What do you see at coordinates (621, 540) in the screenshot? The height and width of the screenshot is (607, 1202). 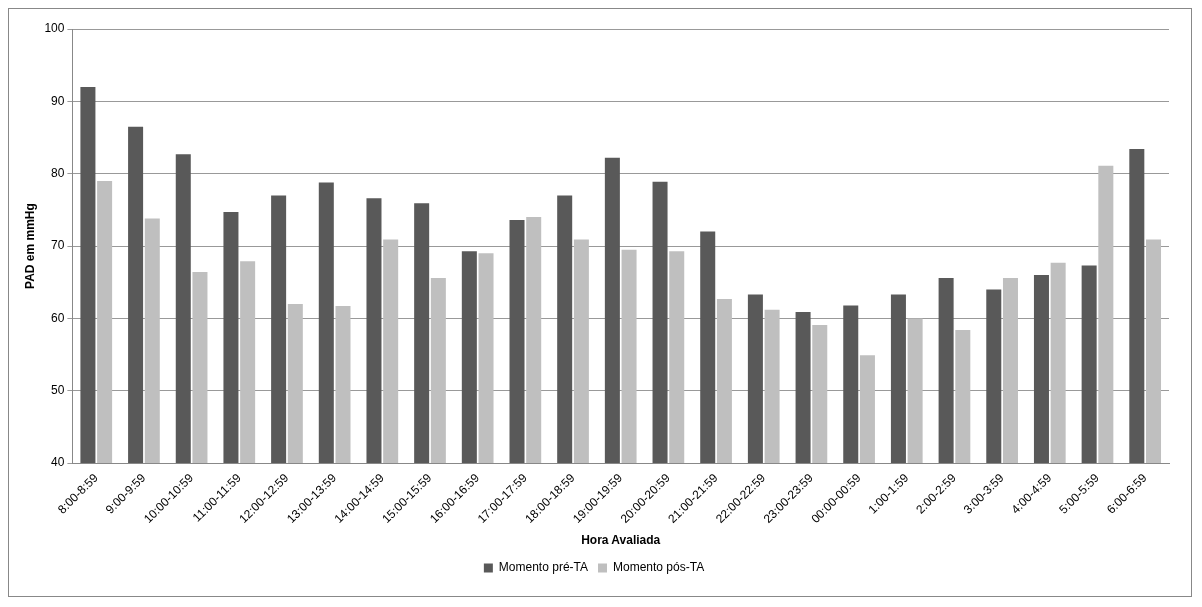 I see `x-axis-title: Hora Avaliada` at bounding box center [621, 540].